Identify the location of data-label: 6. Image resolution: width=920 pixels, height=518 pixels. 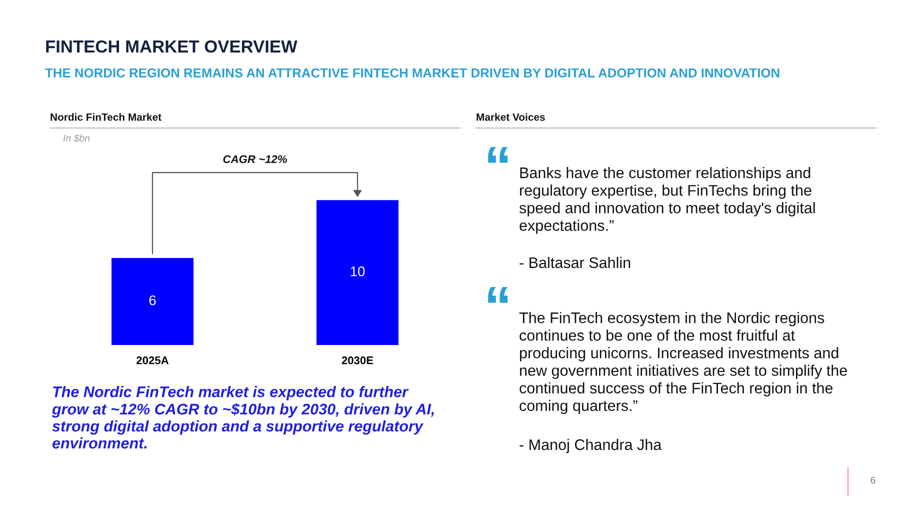
(152, 300).